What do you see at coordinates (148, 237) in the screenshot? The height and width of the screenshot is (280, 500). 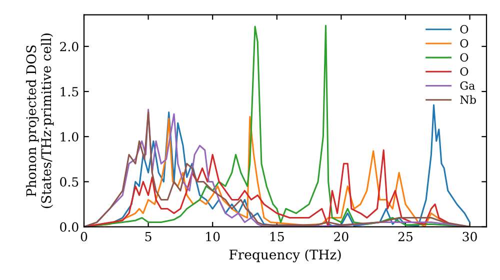 I see `x-tick-label: 5` at bounding box center [148, 237].